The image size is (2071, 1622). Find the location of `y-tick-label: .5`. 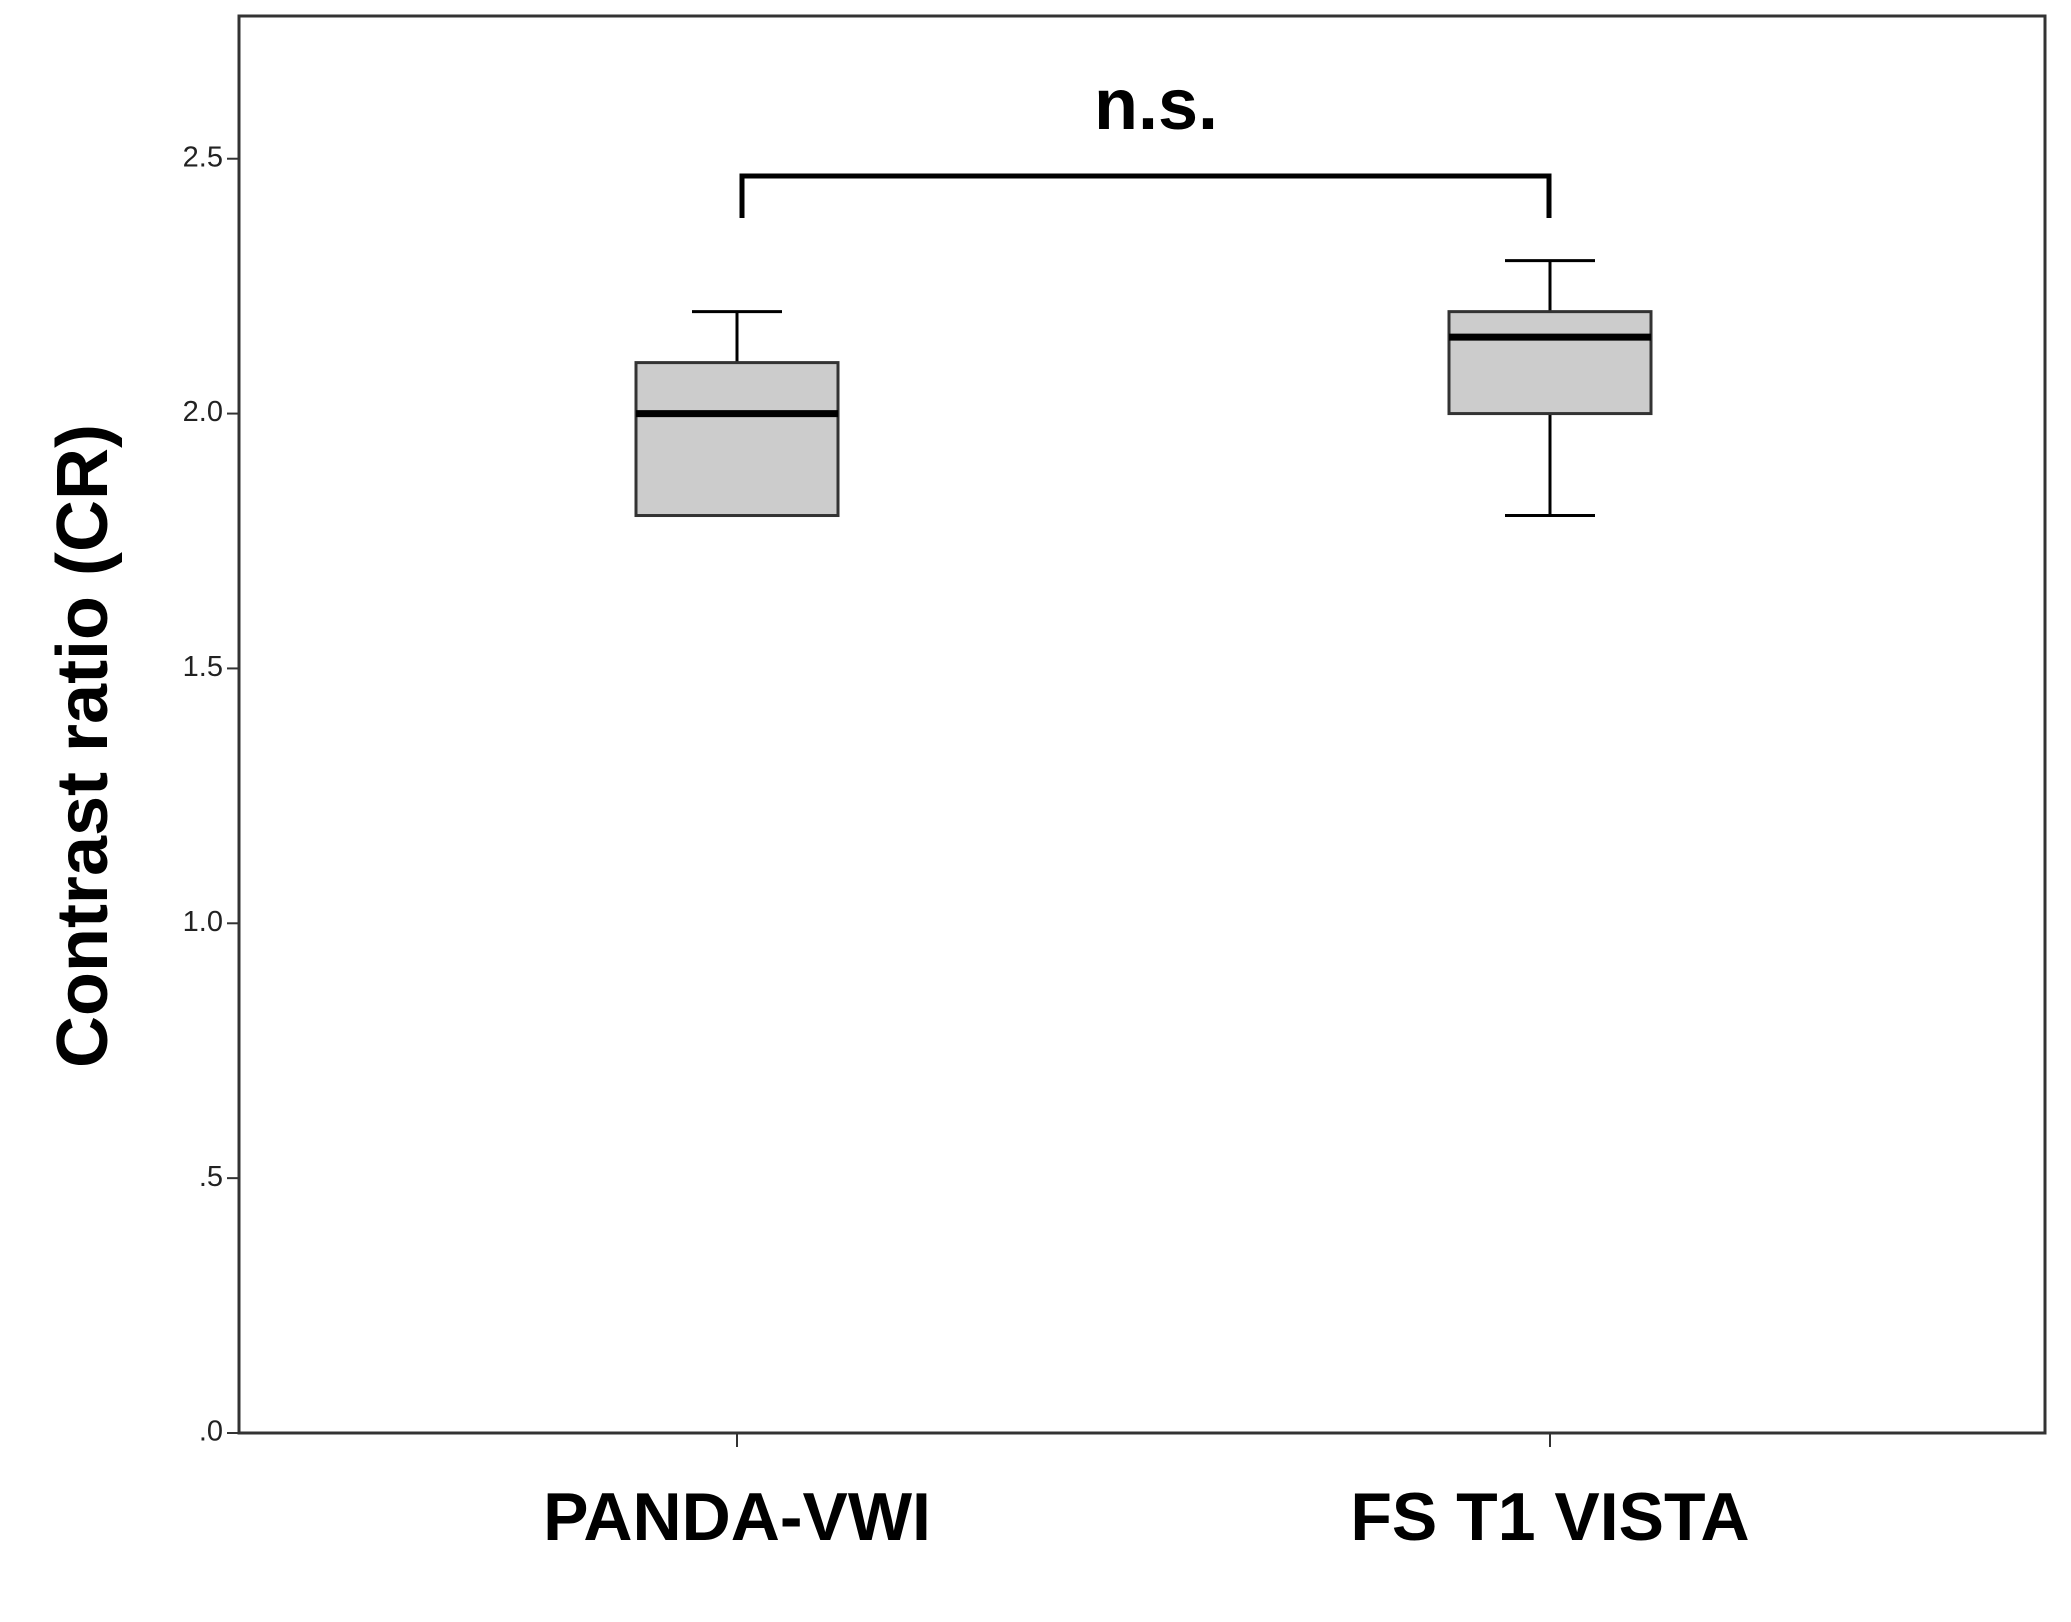

y-tick-label: .5 is located at coordinates (211, 1177).